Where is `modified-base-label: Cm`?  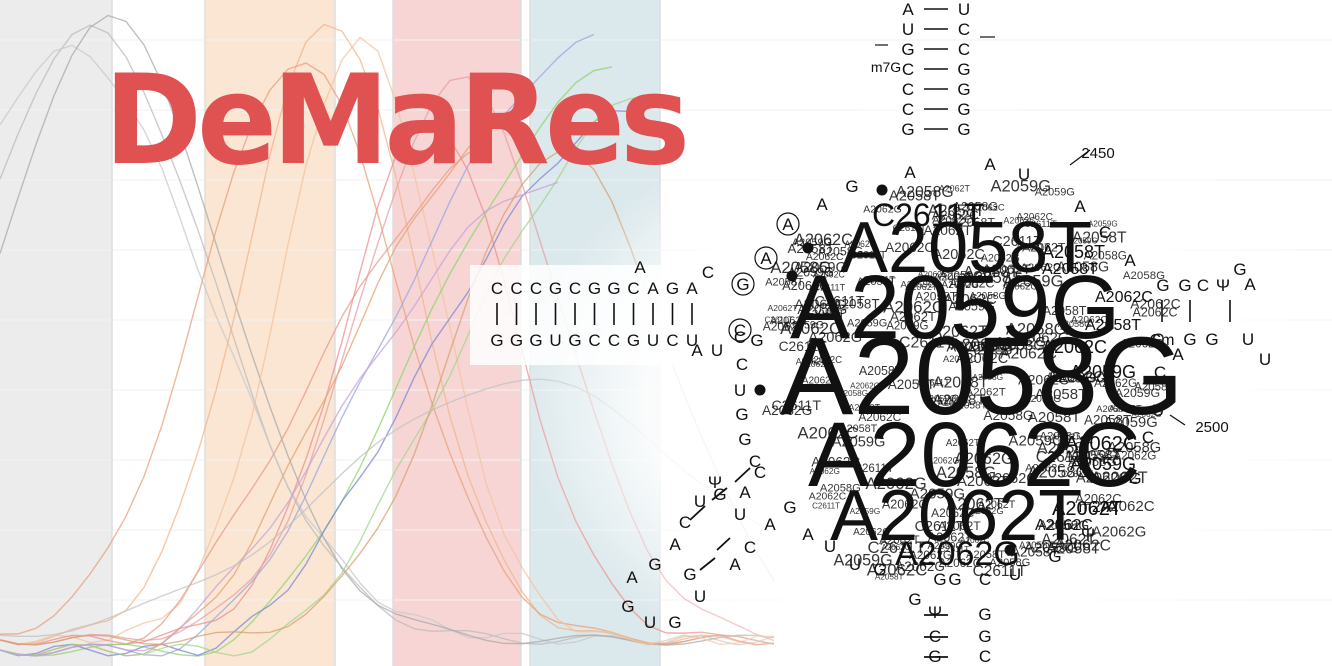 modified-base-label: Cm is located at coordinates (1162, 340).